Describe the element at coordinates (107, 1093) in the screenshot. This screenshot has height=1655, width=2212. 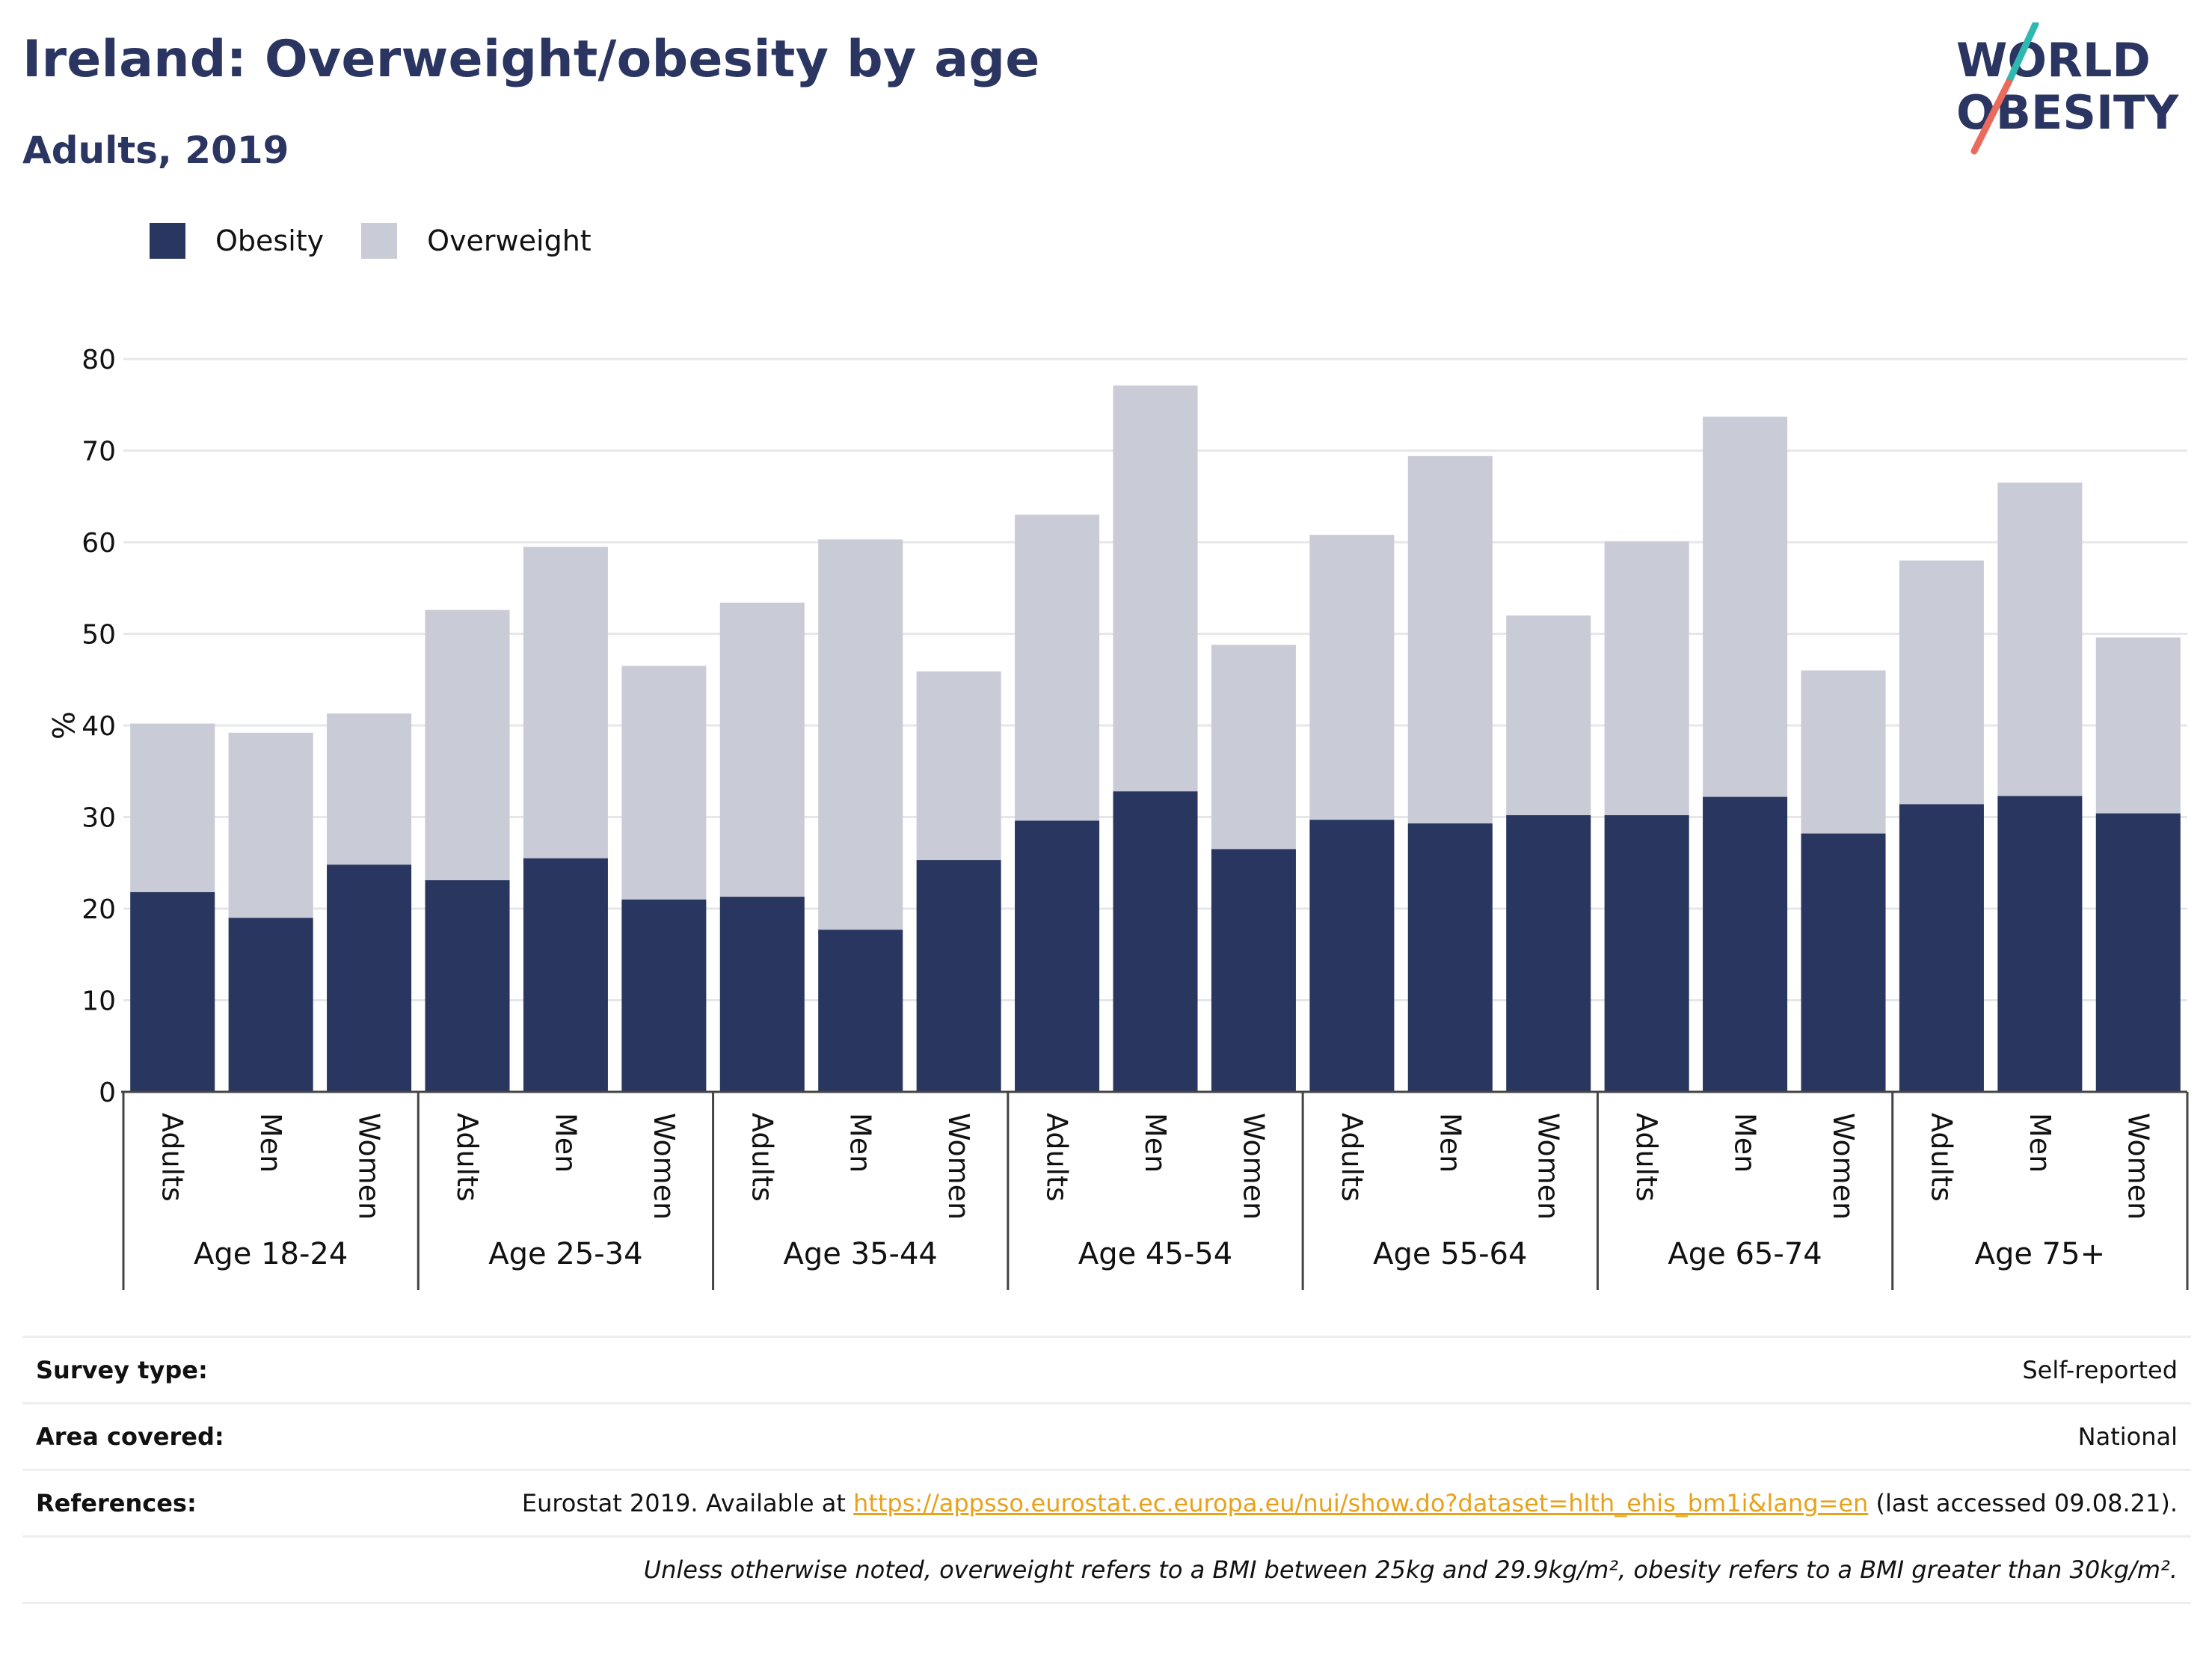
I see `y-tick-label: 0` at that location.